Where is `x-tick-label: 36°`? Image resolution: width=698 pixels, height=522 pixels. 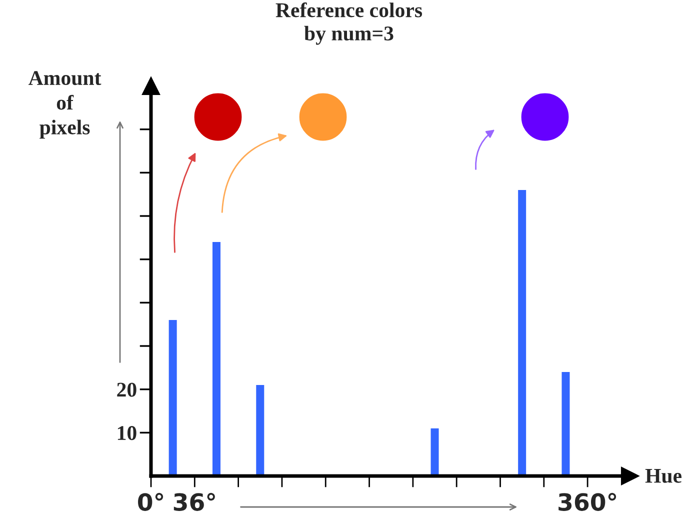 x-tick-label: 36° is located at coordinates (194, 501).